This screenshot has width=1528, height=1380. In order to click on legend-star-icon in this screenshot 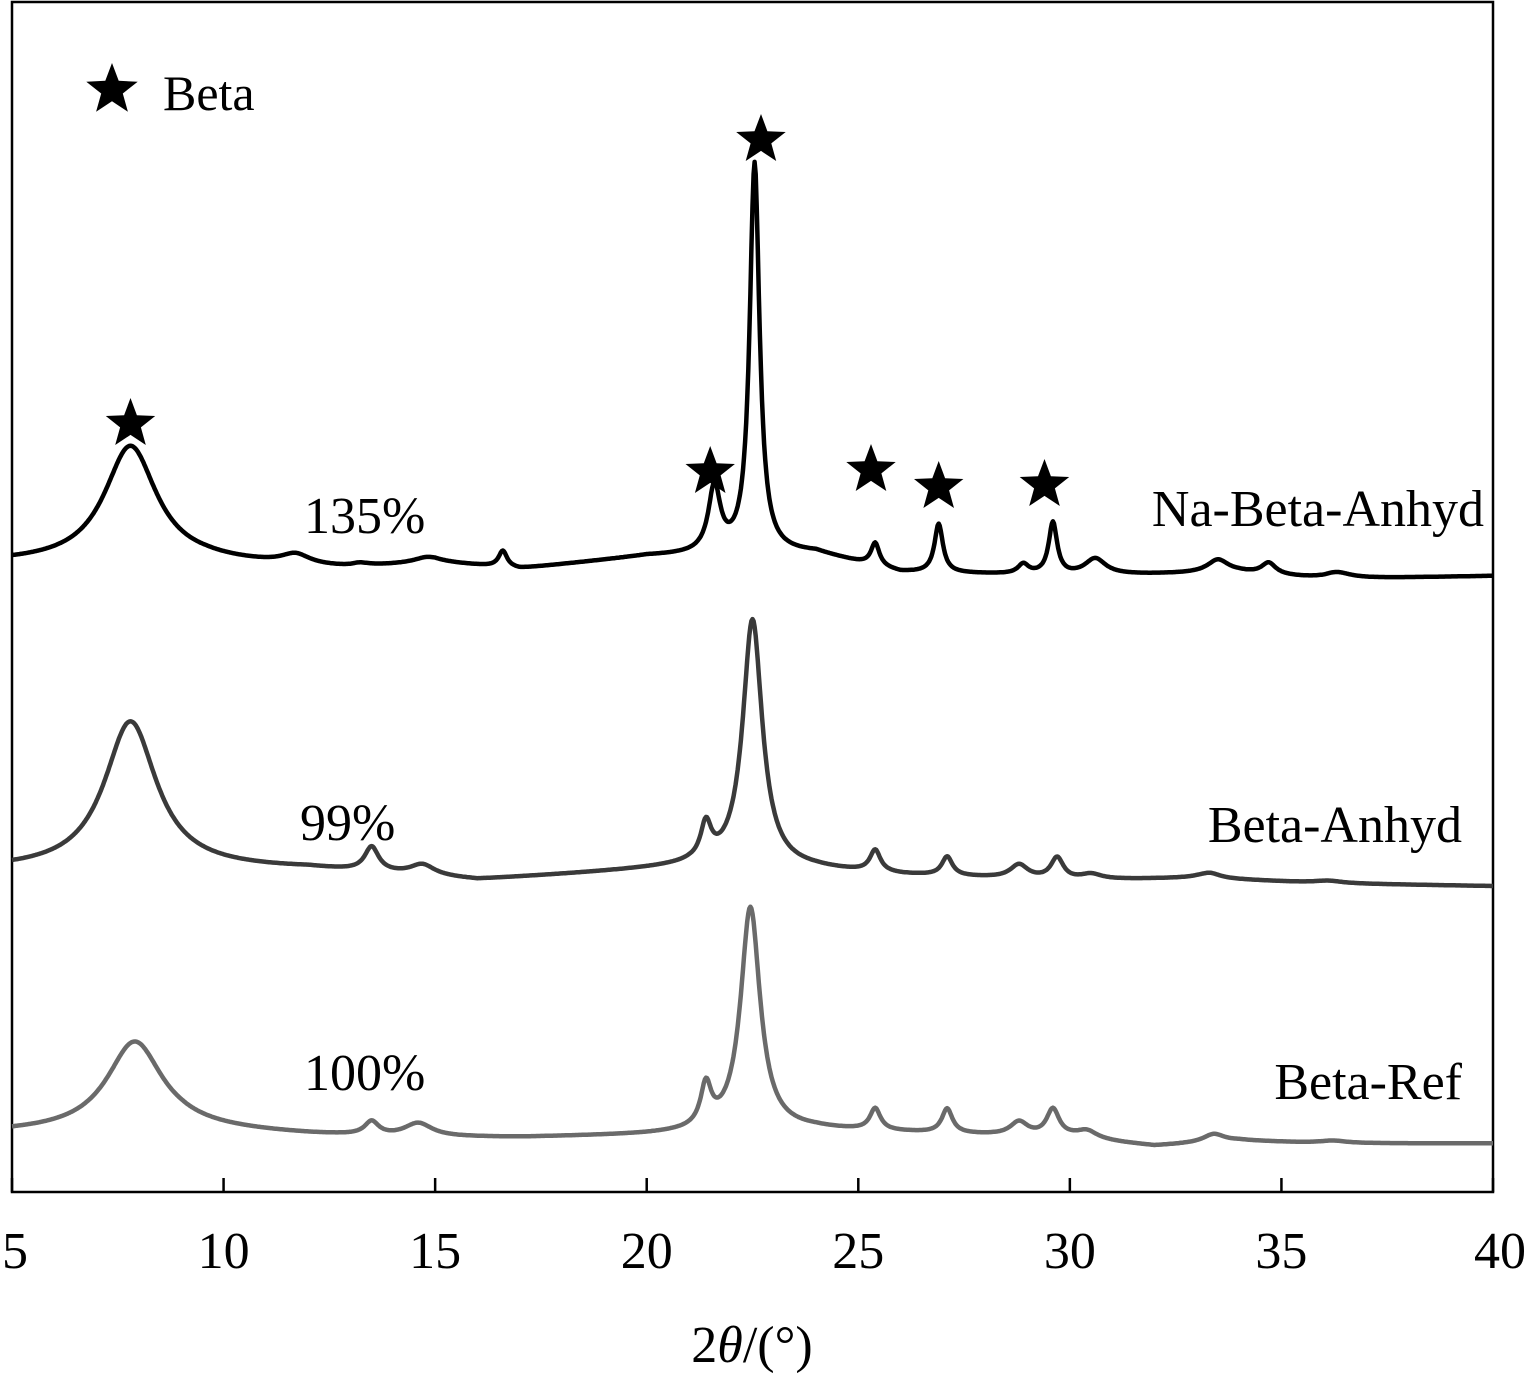, I will do `click(112, 87)`.